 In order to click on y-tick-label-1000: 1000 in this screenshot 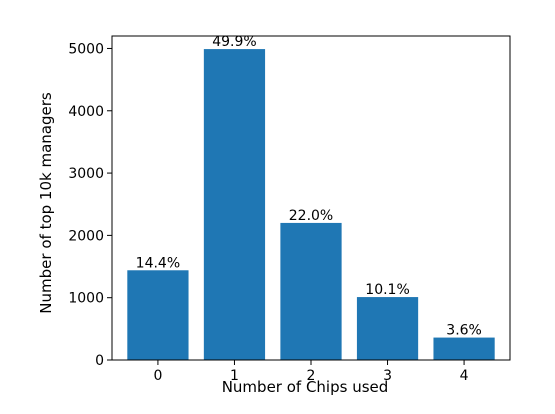, I will do `click(86, 299)`.